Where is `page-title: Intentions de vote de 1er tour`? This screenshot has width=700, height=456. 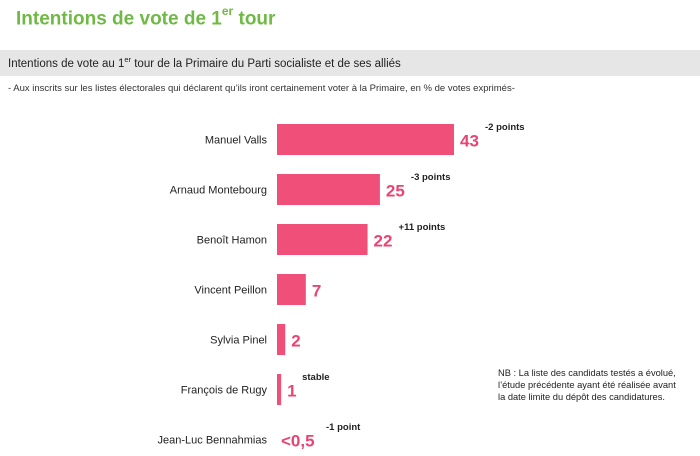
page-title: Intentions de vote de 1er tour is located at coordinates (146, 17).